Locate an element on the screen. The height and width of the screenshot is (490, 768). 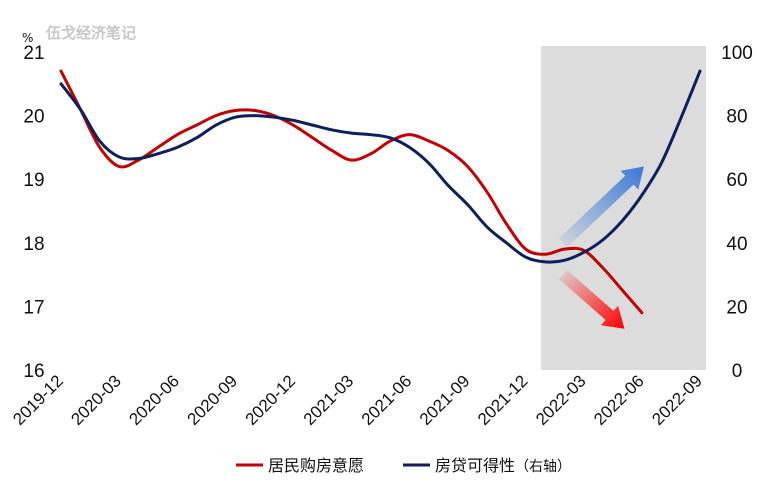
right-tick-label: 20 is located at coordinates (736, 307).